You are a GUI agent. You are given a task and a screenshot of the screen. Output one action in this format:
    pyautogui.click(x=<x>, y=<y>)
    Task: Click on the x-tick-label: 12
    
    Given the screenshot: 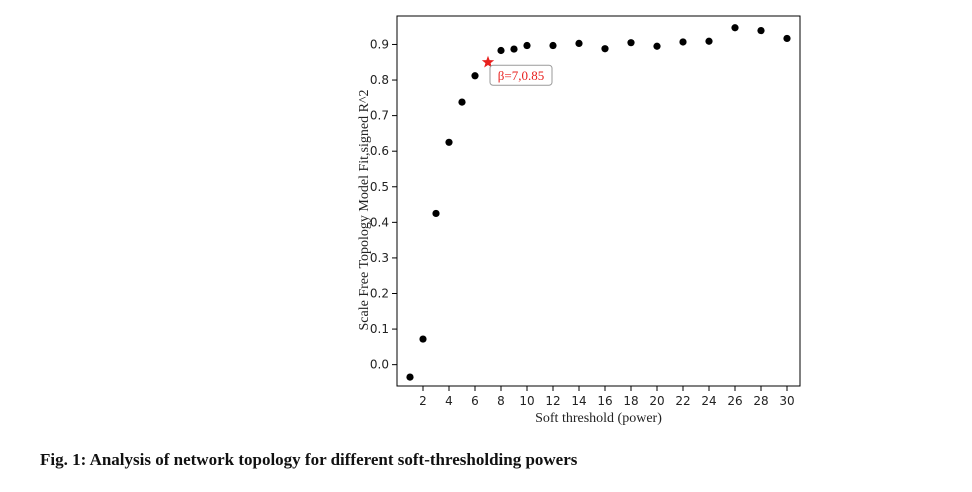 What is the action you would take?
    pyautogui.click(x=552, y=401)
    